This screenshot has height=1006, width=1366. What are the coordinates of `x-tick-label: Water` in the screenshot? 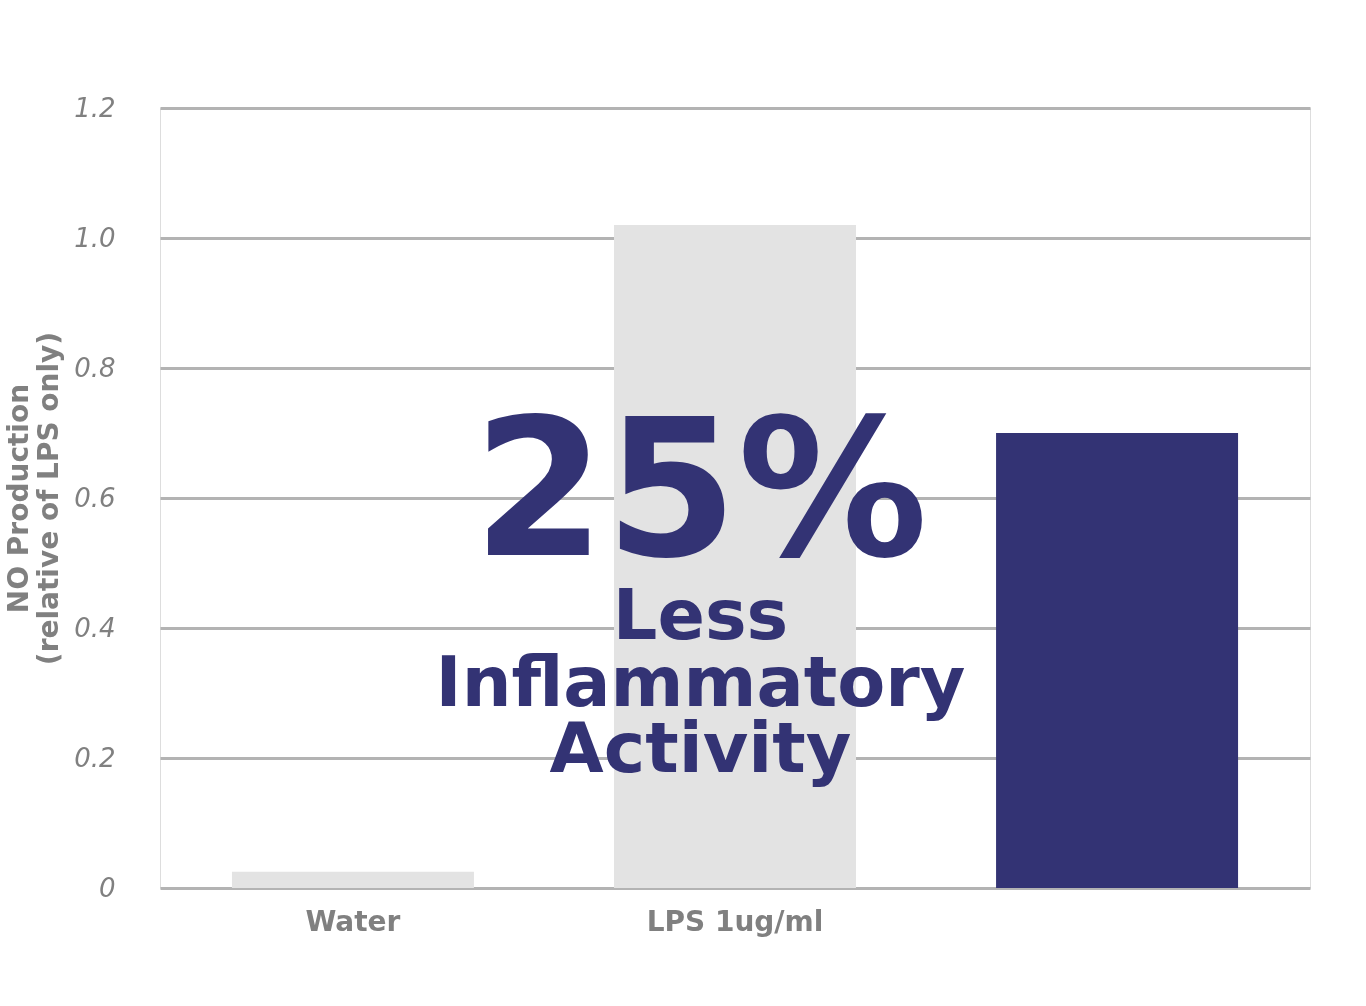 It's located at (353, 921).